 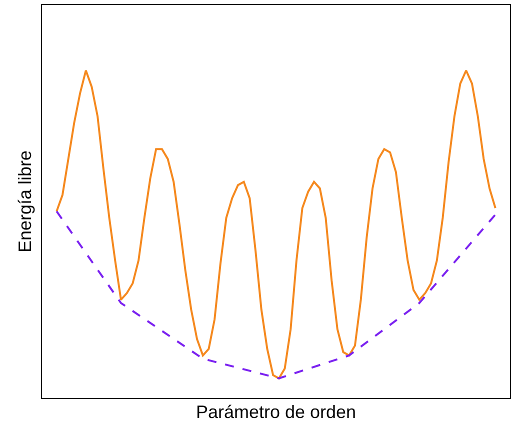 What do you see at coordinates (276, 412) in the screenshot?
I see `x-axis-title: Parámetro de orden` at bounding box center [276, 412].